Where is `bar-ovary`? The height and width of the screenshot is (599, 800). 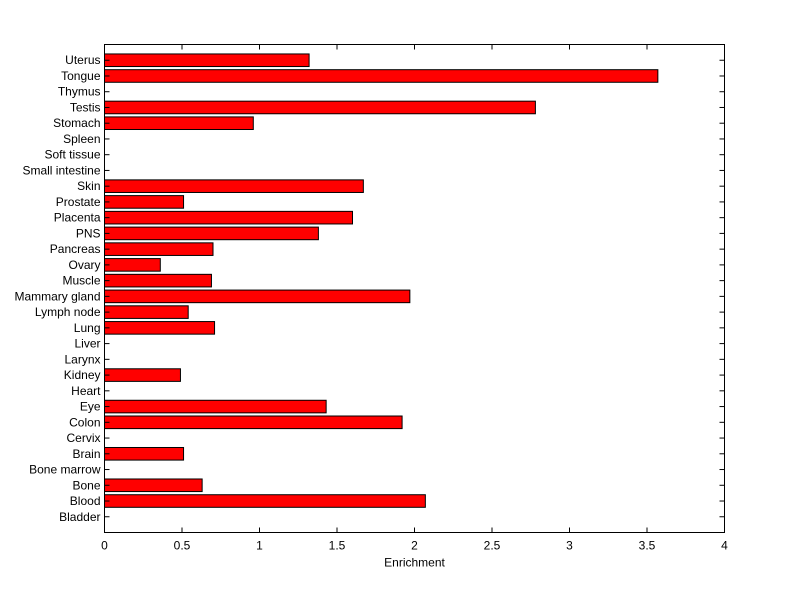
bar-ovary is located at coordinates (132, 265).